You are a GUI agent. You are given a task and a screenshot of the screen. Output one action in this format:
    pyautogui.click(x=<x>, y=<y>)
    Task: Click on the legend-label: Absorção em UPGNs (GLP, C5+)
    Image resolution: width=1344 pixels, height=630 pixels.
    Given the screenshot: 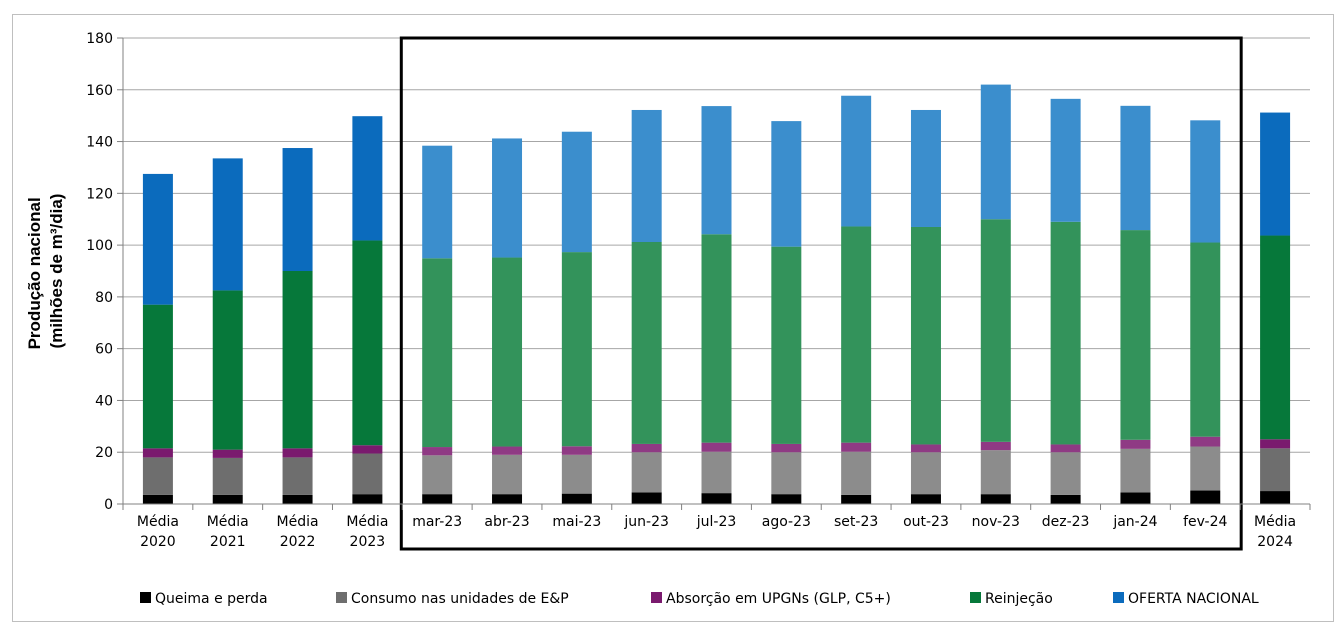 What is the action you would take?
    pyautogui.click(x=778, y=599)
    